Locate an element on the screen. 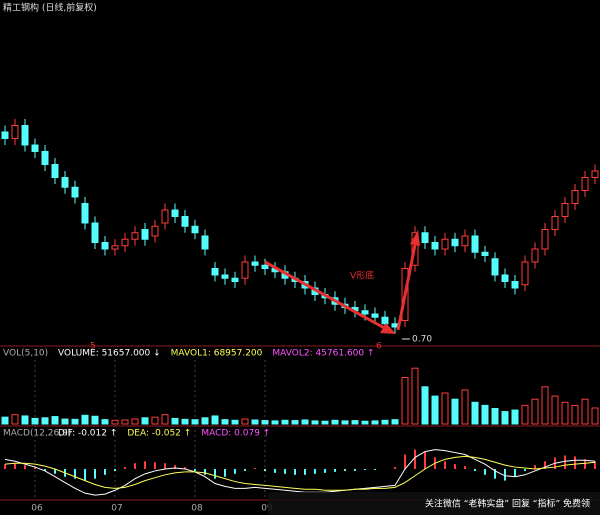  footer-bg is located at coordinates (434, 503).